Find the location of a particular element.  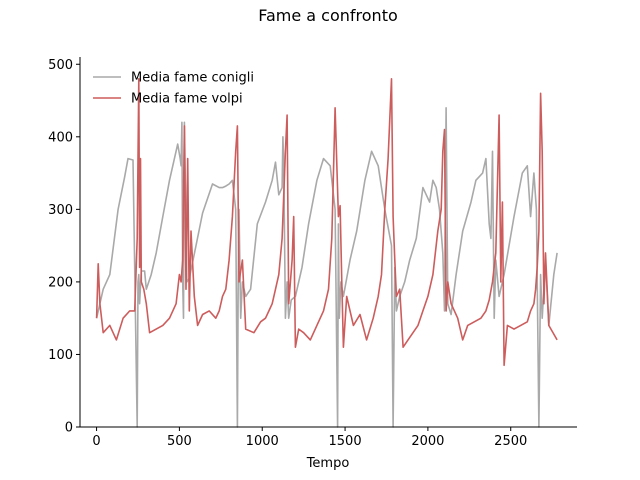

x-tick-label: 1500 is located at coordinates (345, 441).